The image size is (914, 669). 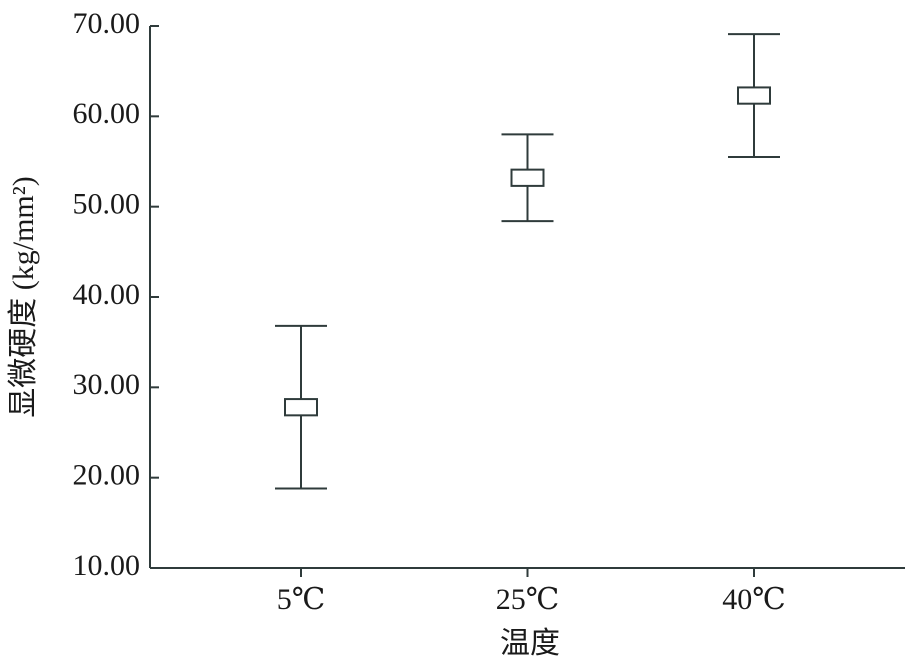 I want to click on y-axis-label: 显微硬度 (kg/mm²), so click(x=23, y=296).